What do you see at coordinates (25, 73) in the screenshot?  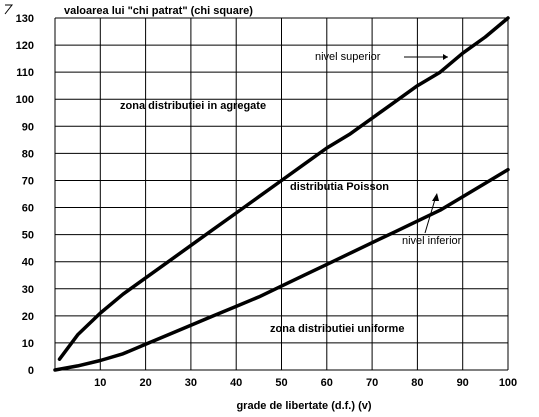 I see `y-tick-label: 110` at bounding box center [25, 73].